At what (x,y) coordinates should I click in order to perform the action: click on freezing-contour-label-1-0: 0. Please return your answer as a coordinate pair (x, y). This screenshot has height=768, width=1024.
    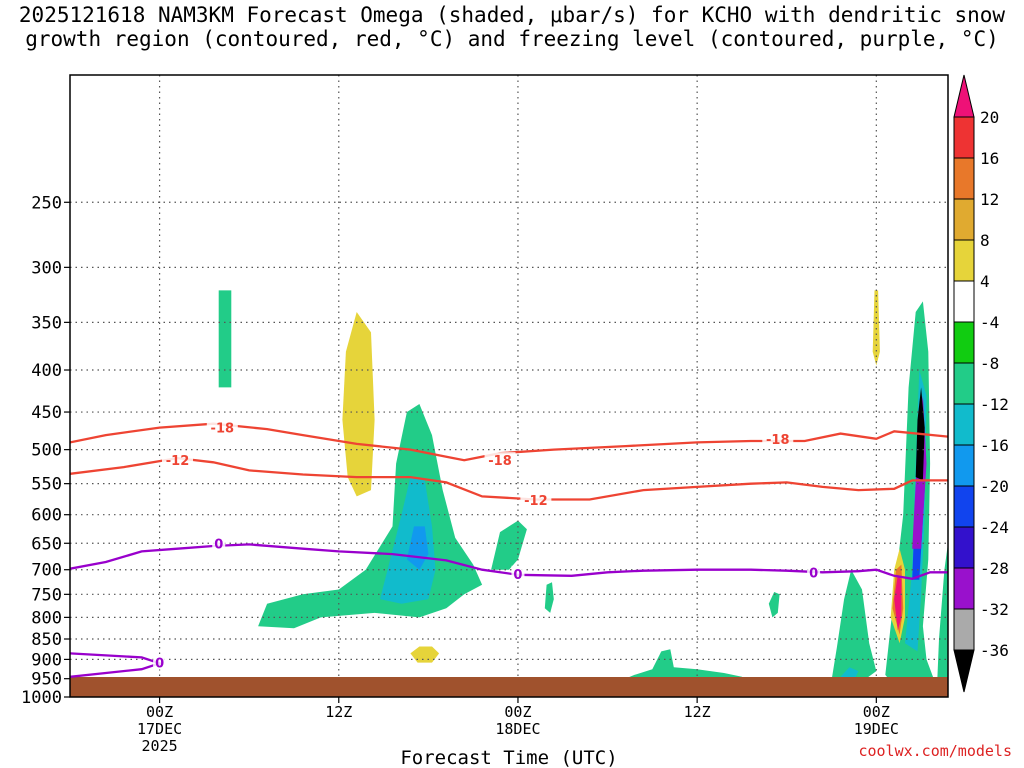
    Looking at the image, I should click on (159, 664).